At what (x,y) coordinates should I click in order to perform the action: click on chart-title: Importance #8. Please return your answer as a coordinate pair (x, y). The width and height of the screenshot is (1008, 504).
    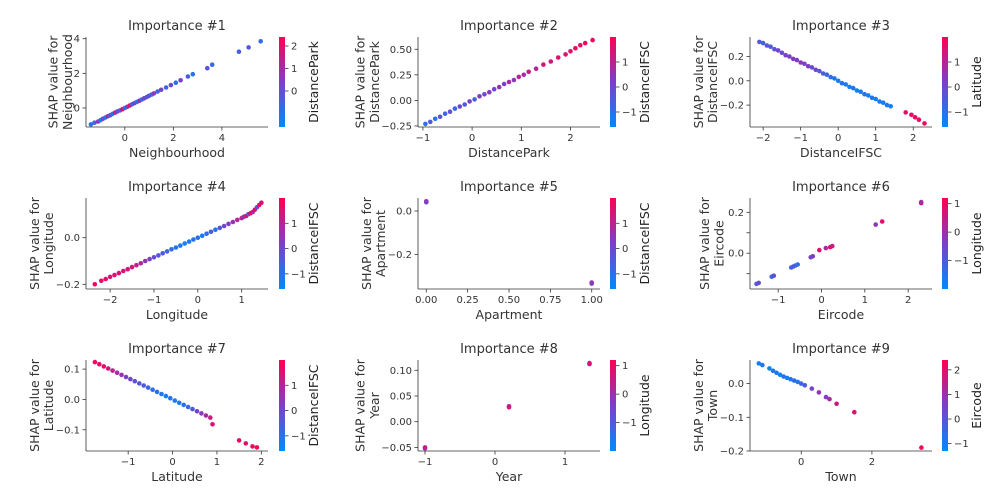
    Looking at the image, I should click on (509, 349).